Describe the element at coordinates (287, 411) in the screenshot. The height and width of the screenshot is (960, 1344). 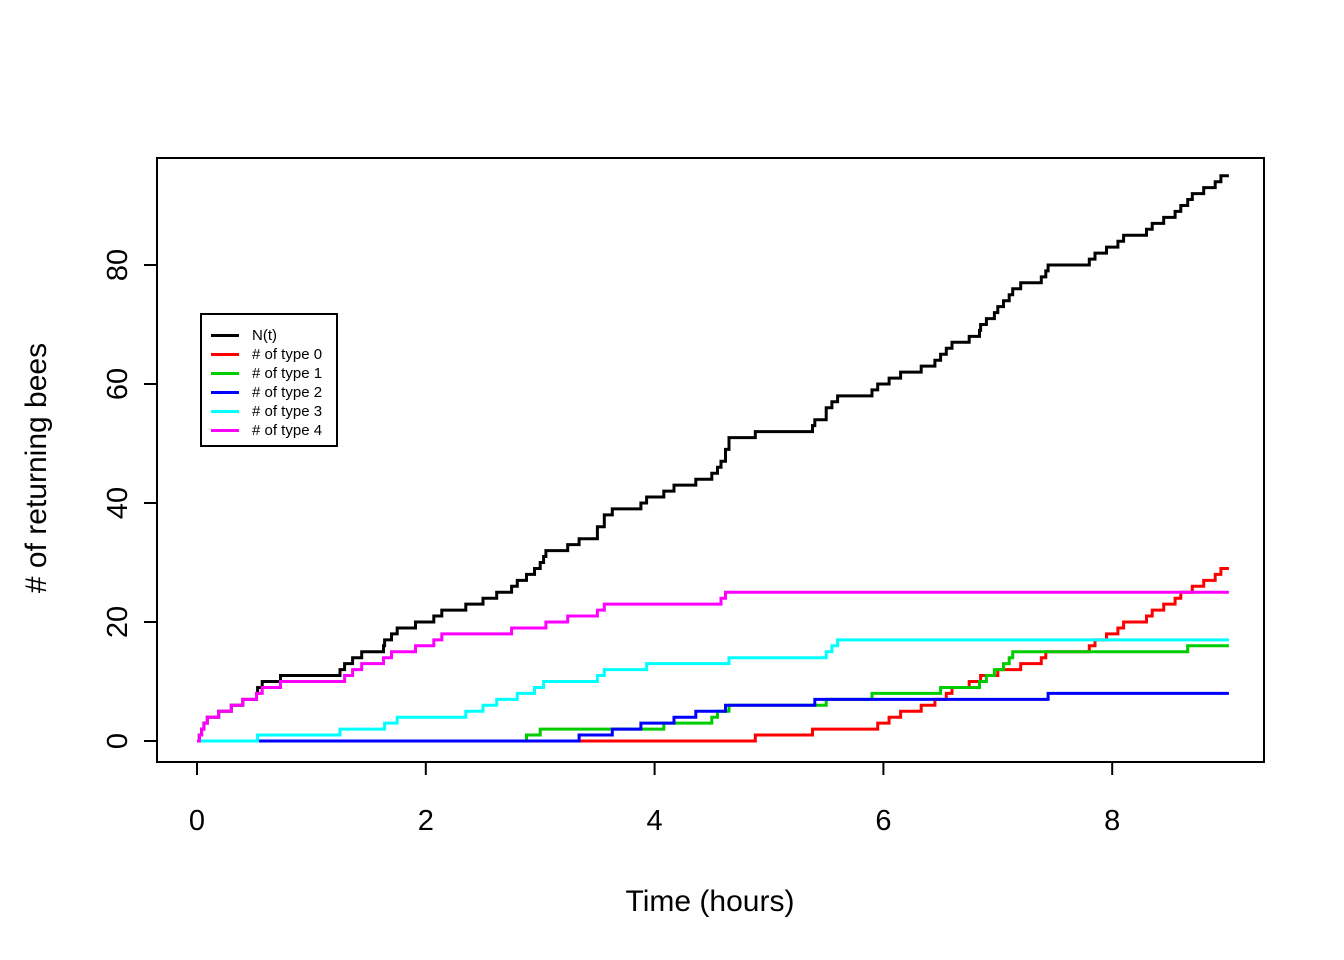
I see `legend-item-label: # of type 3` at that location.